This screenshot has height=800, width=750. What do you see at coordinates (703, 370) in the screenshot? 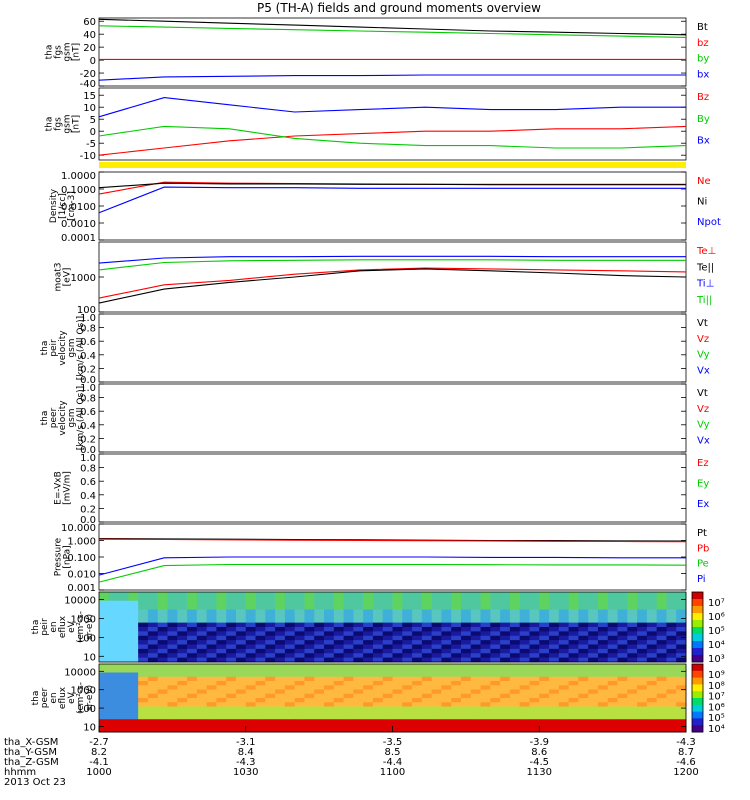
I see `legend-entry: Vx` at bounding box center [703, 370].